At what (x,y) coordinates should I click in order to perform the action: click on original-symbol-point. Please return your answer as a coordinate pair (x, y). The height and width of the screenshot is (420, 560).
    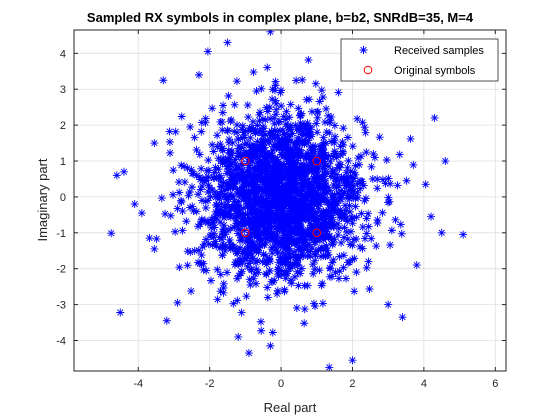
    Looking at the image, I should click on (317, 161).